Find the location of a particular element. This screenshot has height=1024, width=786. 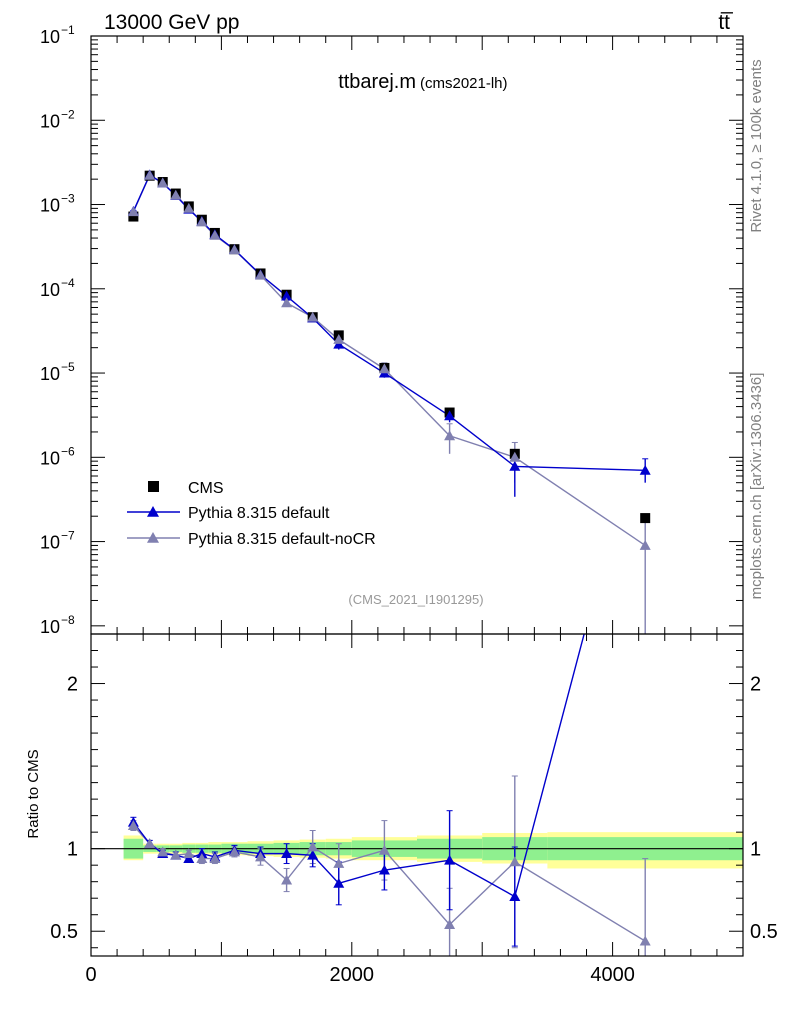

ratio-y-tick-label-left: 1 is located at coordinates (72, 850).